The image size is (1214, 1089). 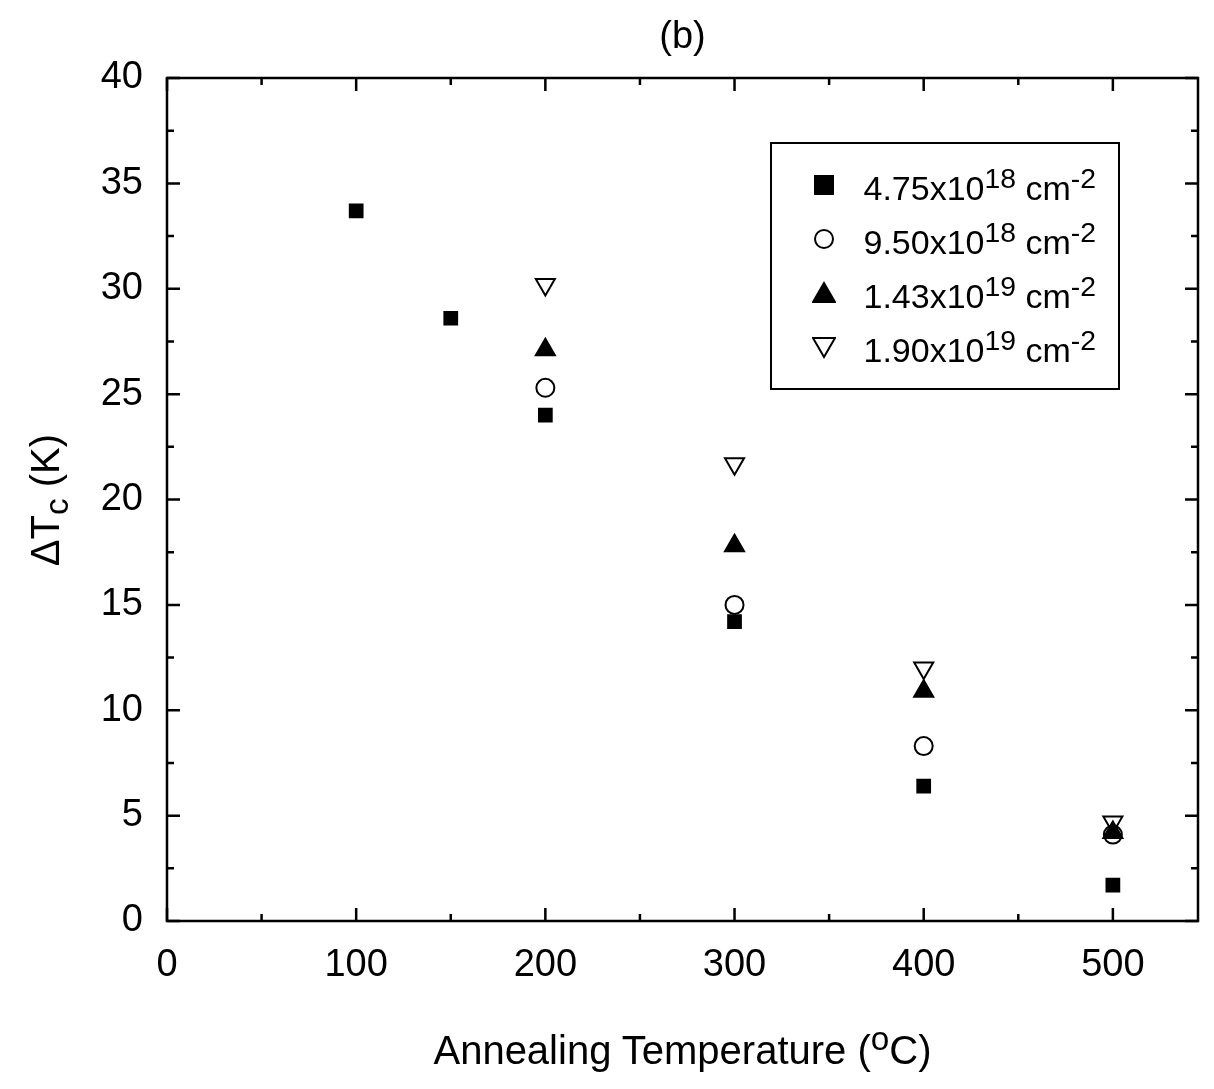 What do you see at coordinates (356, 963) in the screenshot?
I see `x-tick-label: 100` at bounding box center [356, 963].